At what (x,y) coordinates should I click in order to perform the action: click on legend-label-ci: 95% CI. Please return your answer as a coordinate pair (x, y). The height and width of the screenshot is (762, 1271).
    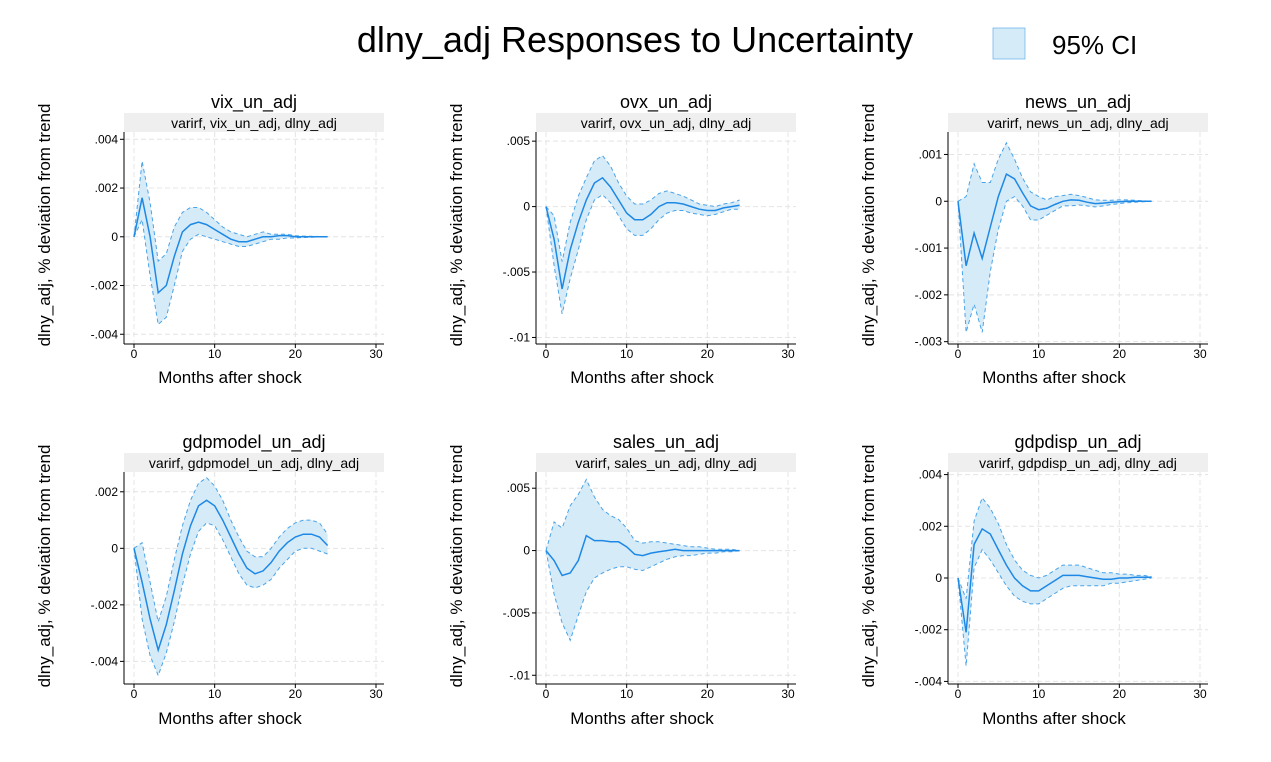
    Looking at the image, I should click on (1094, 45).